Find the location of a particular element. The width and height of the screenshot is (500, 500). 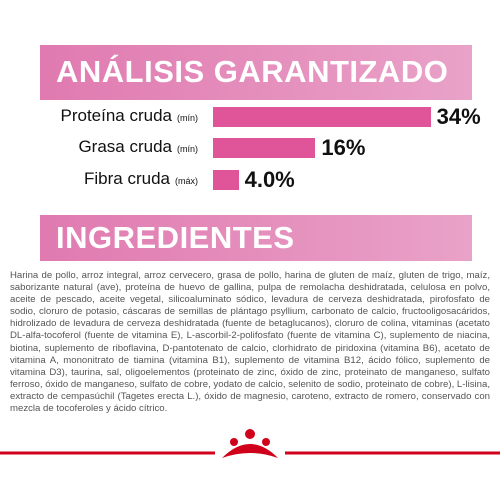

analysis-row: Proteína cruda (mín) 34% is located at coordinates (250, 117).